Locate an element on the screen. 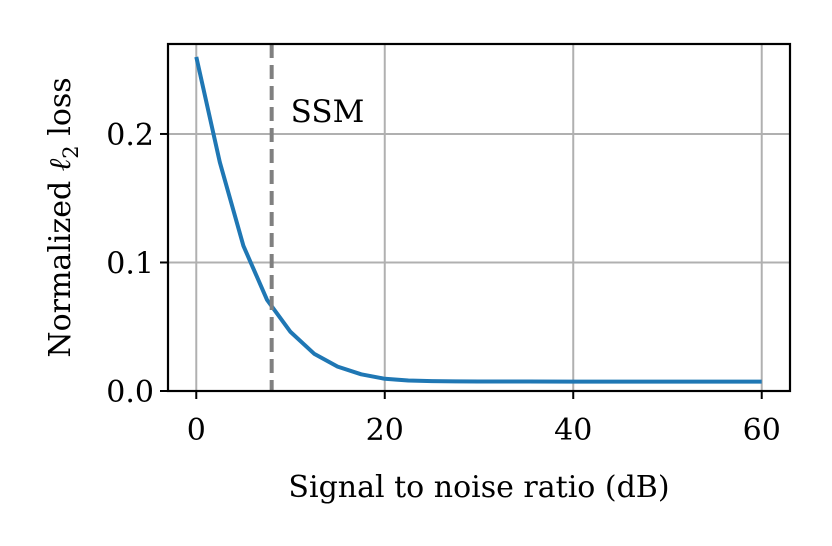  x-tick-label-2: 40 is located at coordinates (573, 430).